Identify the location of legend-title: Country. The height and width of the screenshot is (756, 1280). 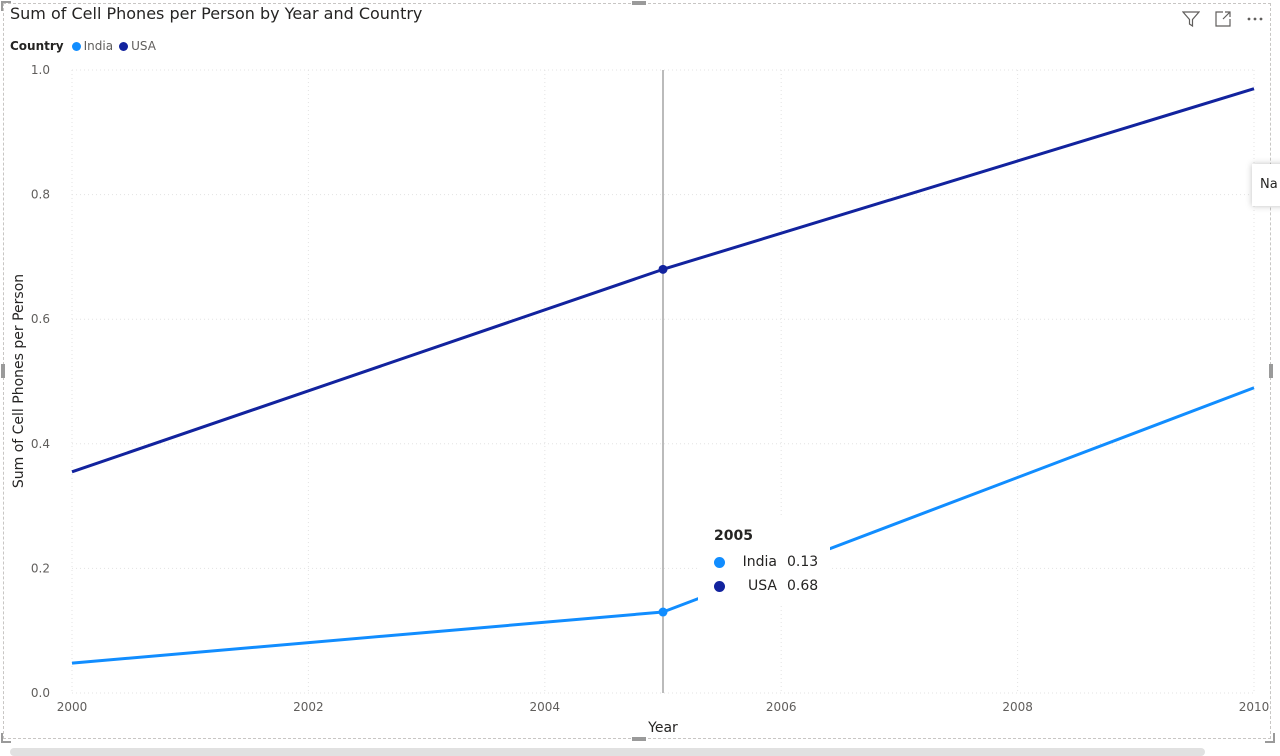
(37, 46).